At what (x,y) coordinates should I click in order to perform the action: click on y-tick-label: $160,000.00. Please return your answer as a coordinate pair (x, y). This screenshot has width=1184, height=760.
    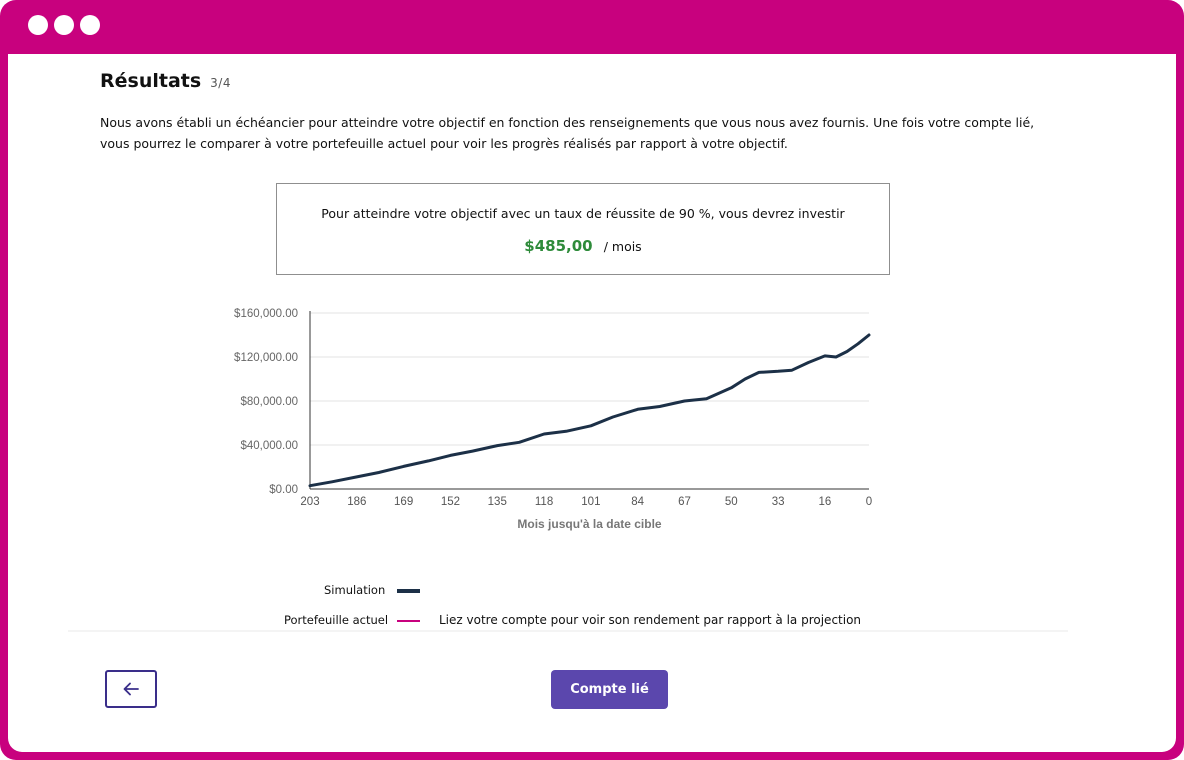
    Looking at the image, I should click on (266, 314).